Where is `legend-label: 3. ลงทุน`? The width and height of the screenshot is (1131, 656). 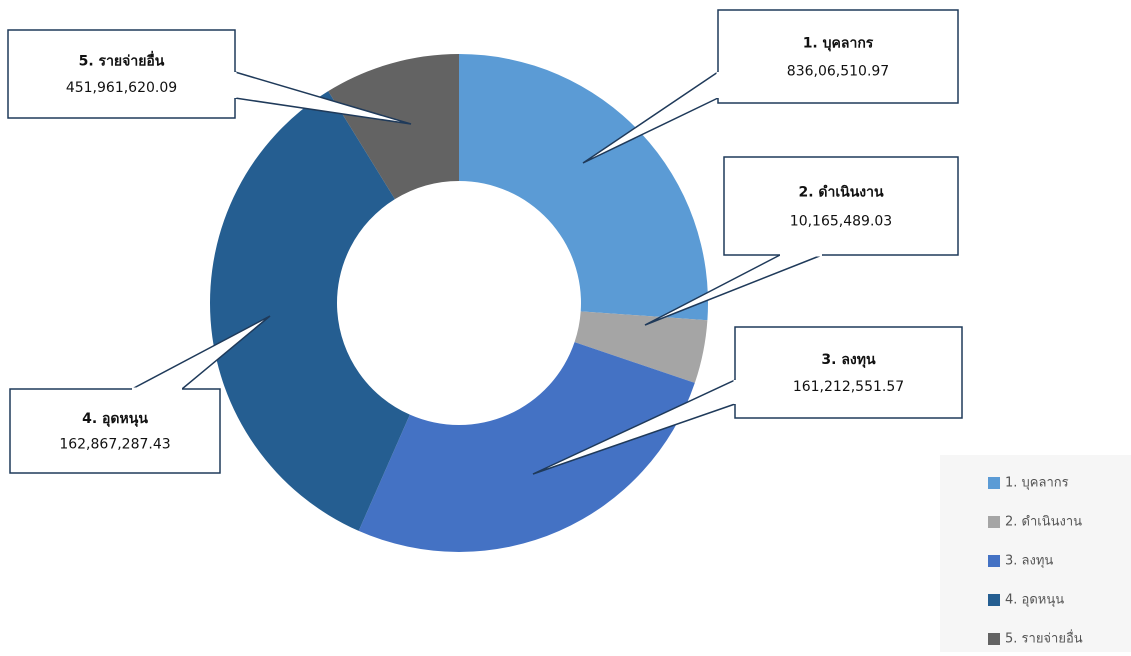
legend-label: 3. ลงทุน is located at coordinates (1029, 561).